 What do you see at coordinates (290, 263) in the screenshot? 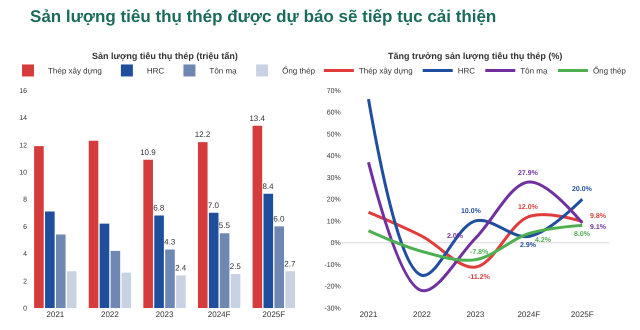
I see `data-label: 2.7` at bounding box center [290, 263].